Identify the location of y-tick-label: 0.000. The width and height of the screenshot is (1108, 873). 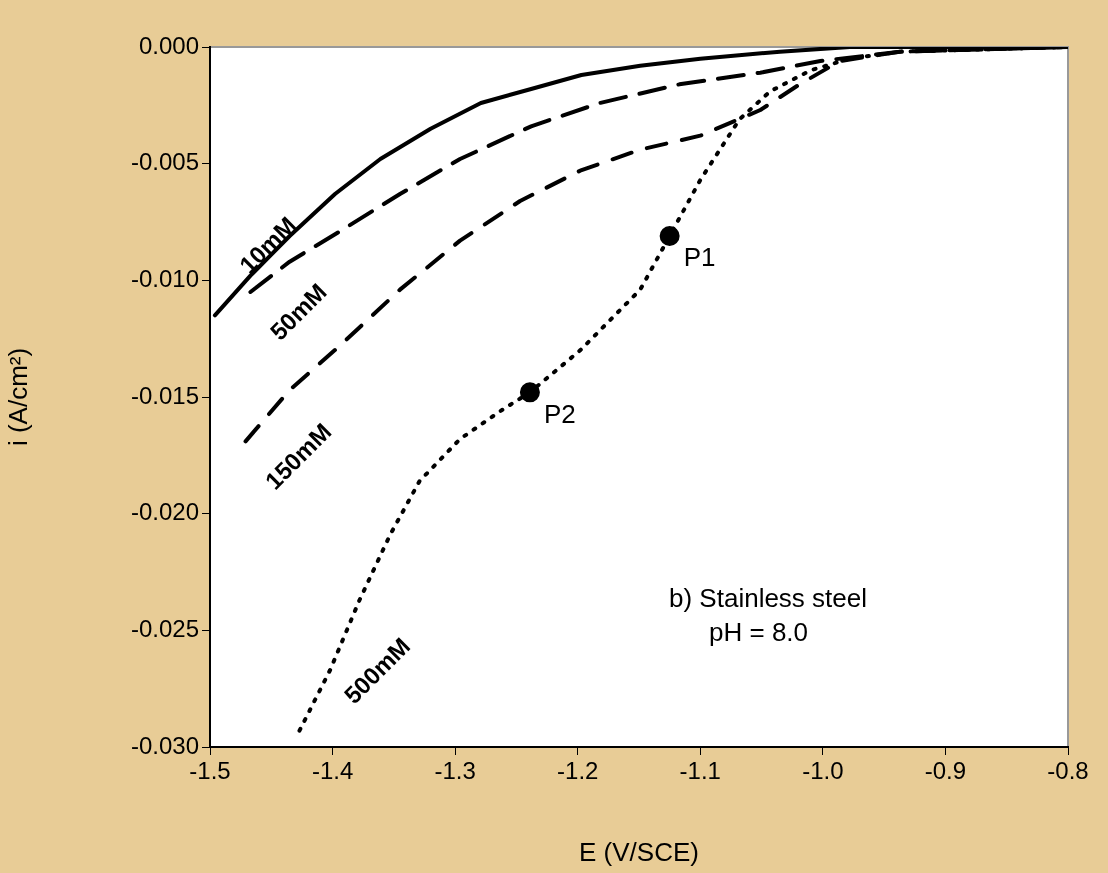
(168, 45).